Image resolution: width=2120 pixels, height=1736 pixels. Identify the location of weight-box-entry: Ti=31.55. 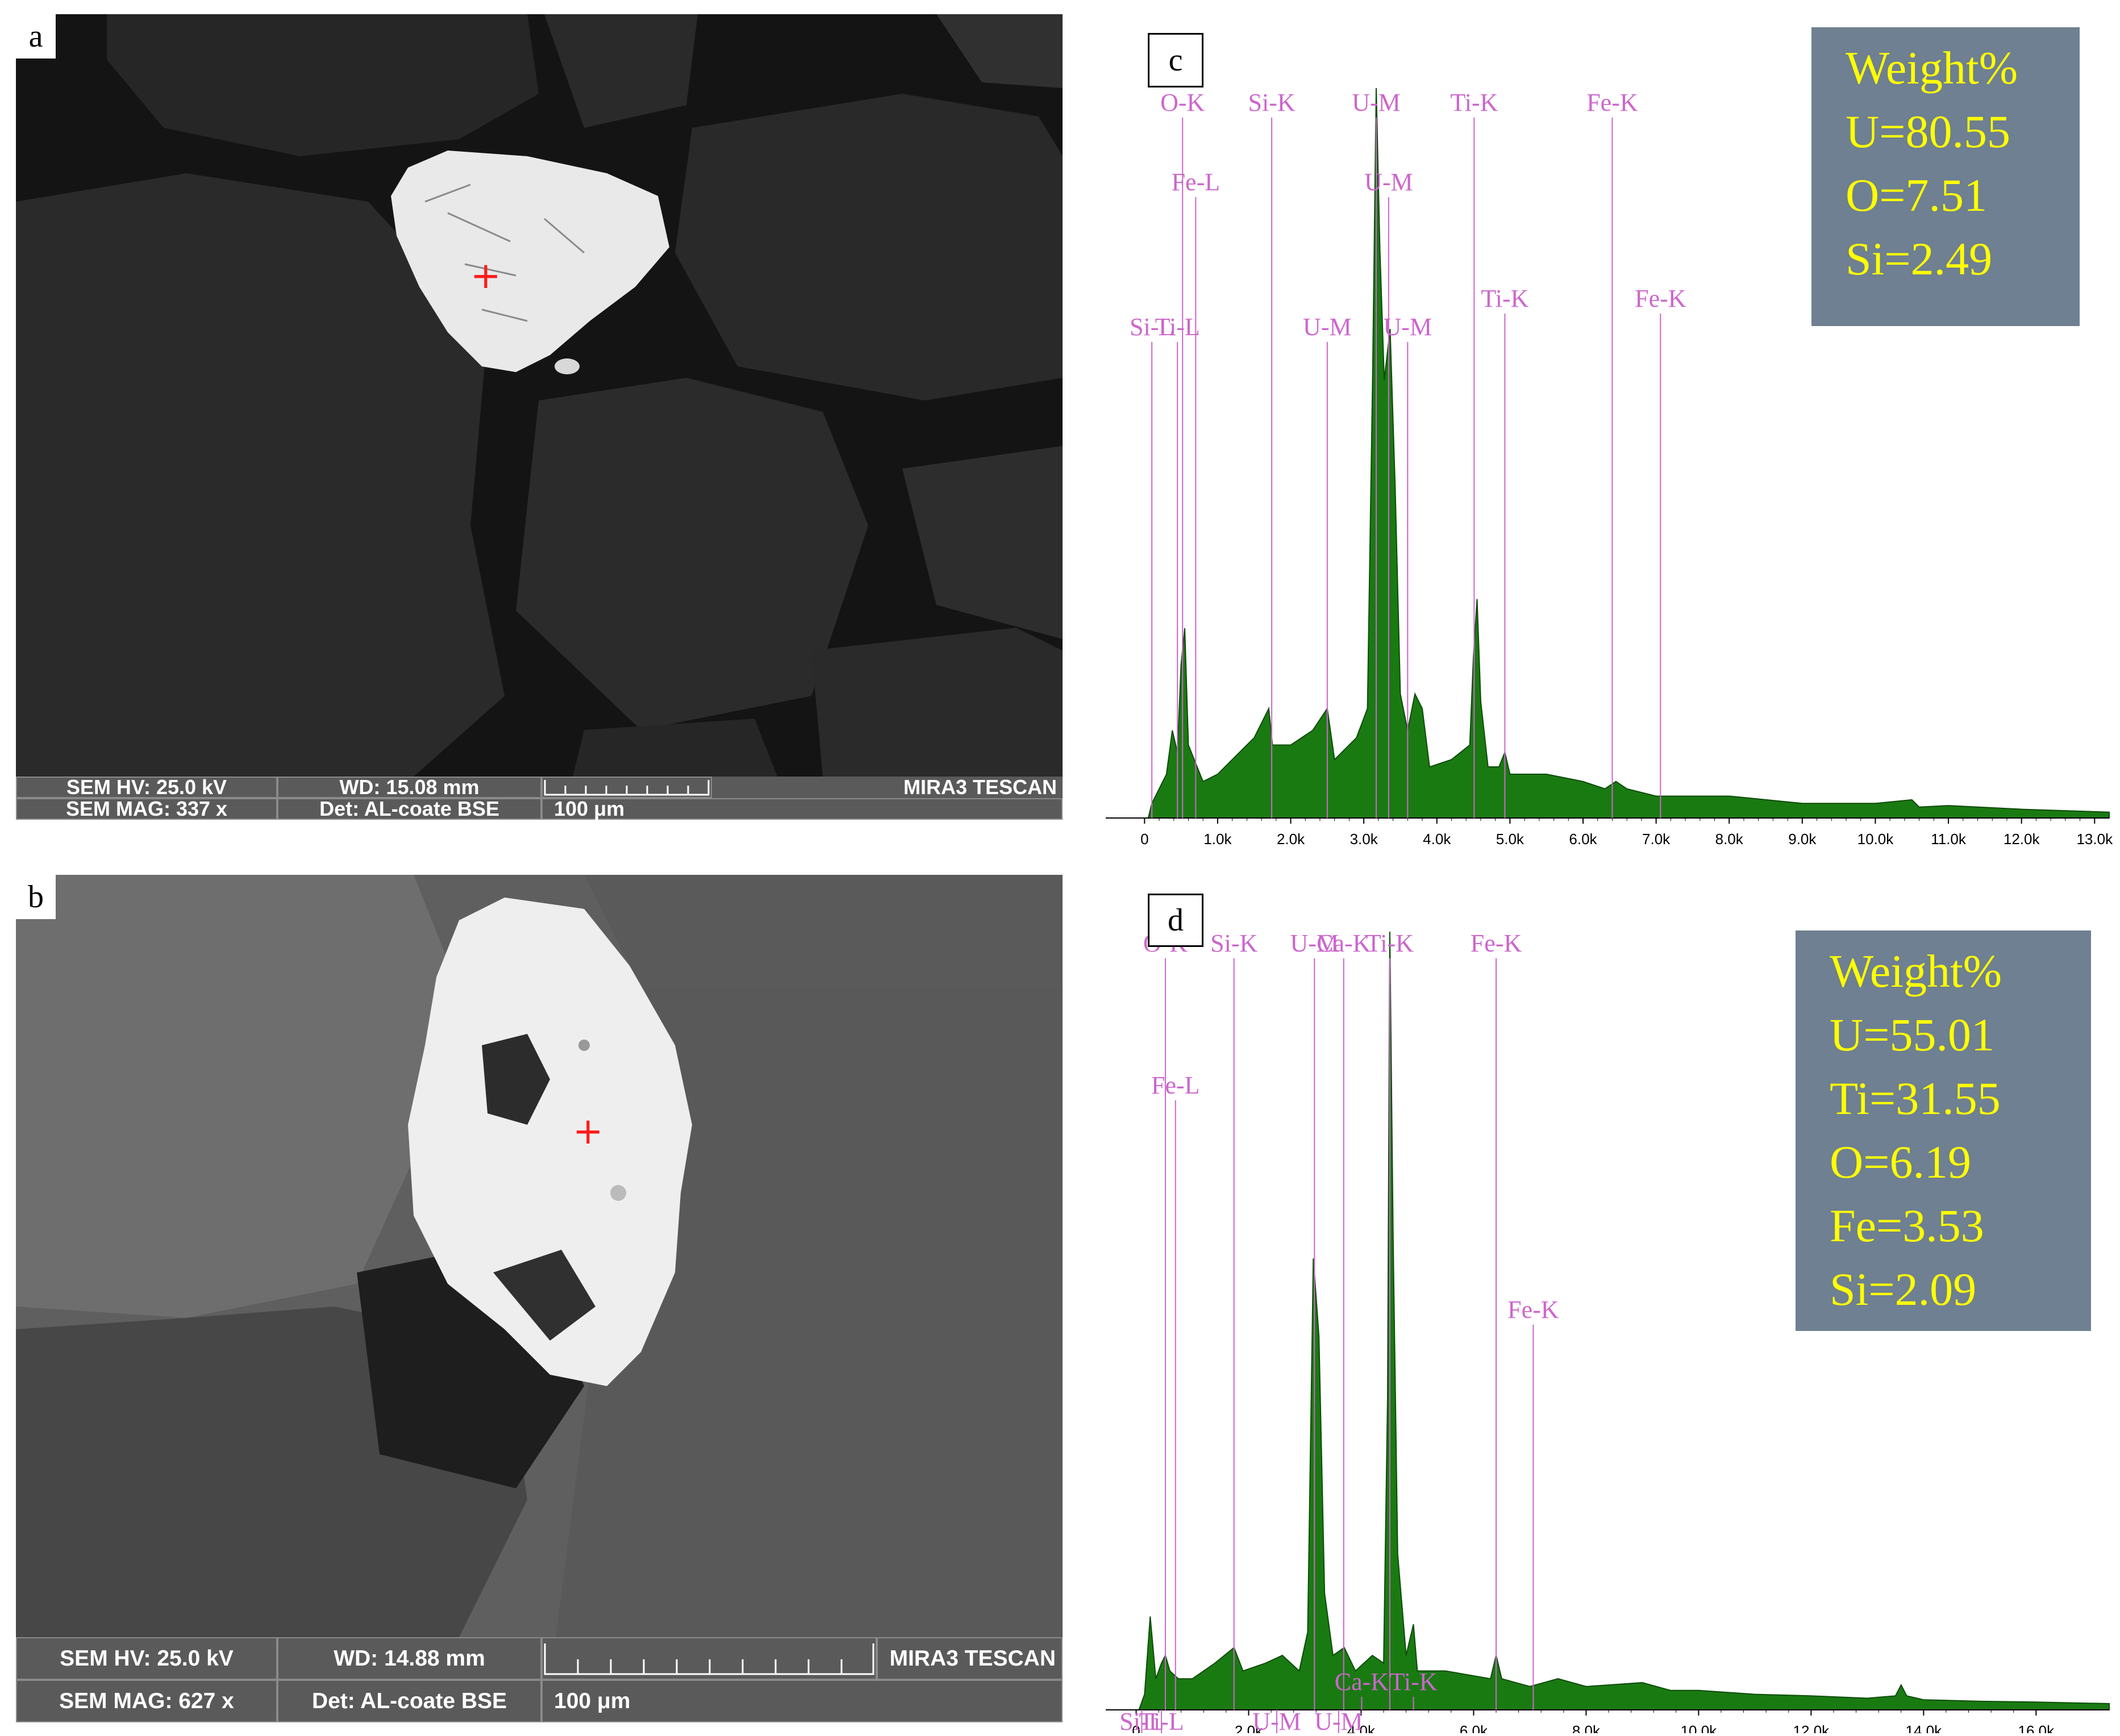
(1915, 1098).